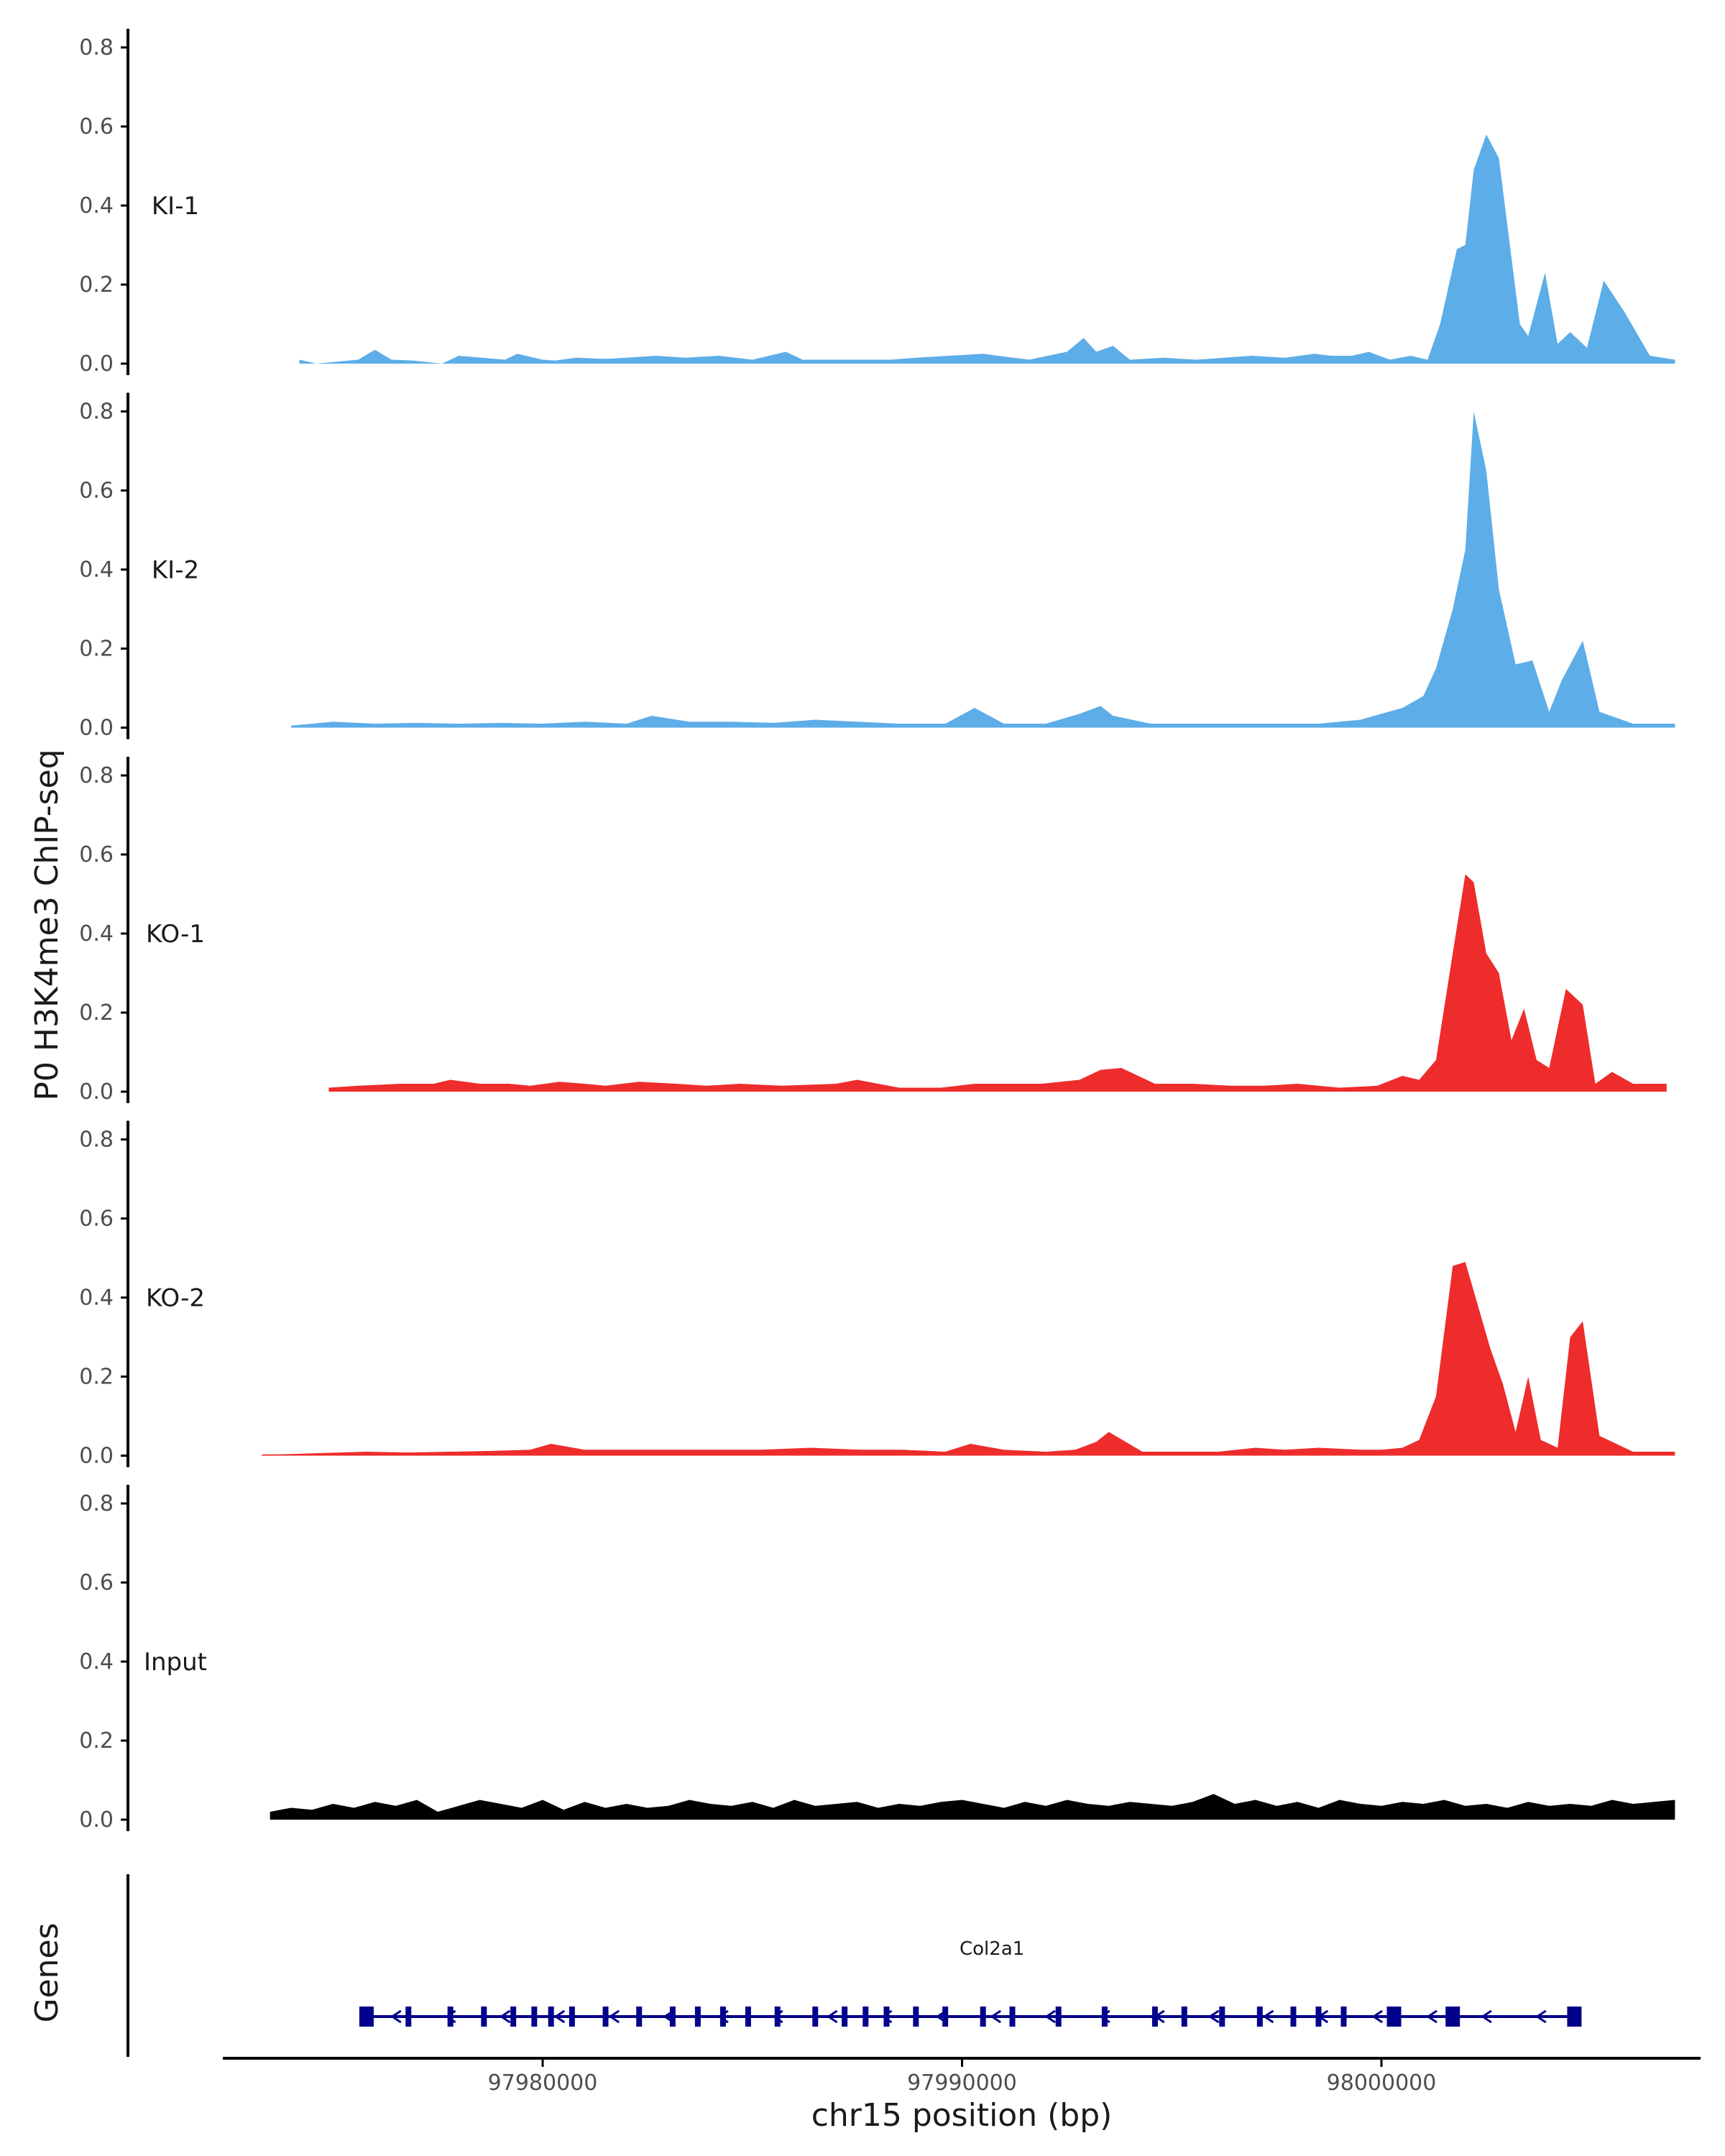  Describe the element at coordinates (962, 2083) in the screenshot. I see `x-tick-label: 97990000` at that location.